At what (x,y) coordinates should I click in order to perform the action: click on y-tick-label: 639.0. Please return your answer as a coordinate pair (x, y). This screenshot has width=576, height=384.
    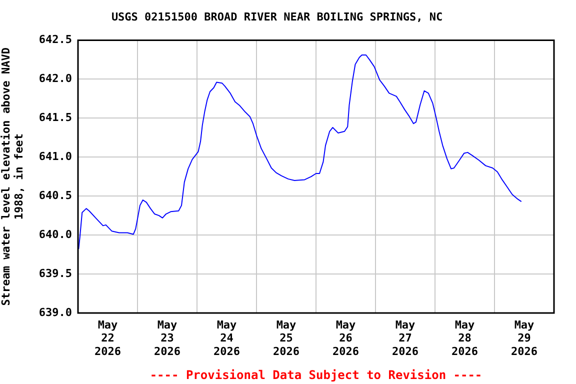
    Looking at the image, I should click on (55, 312).